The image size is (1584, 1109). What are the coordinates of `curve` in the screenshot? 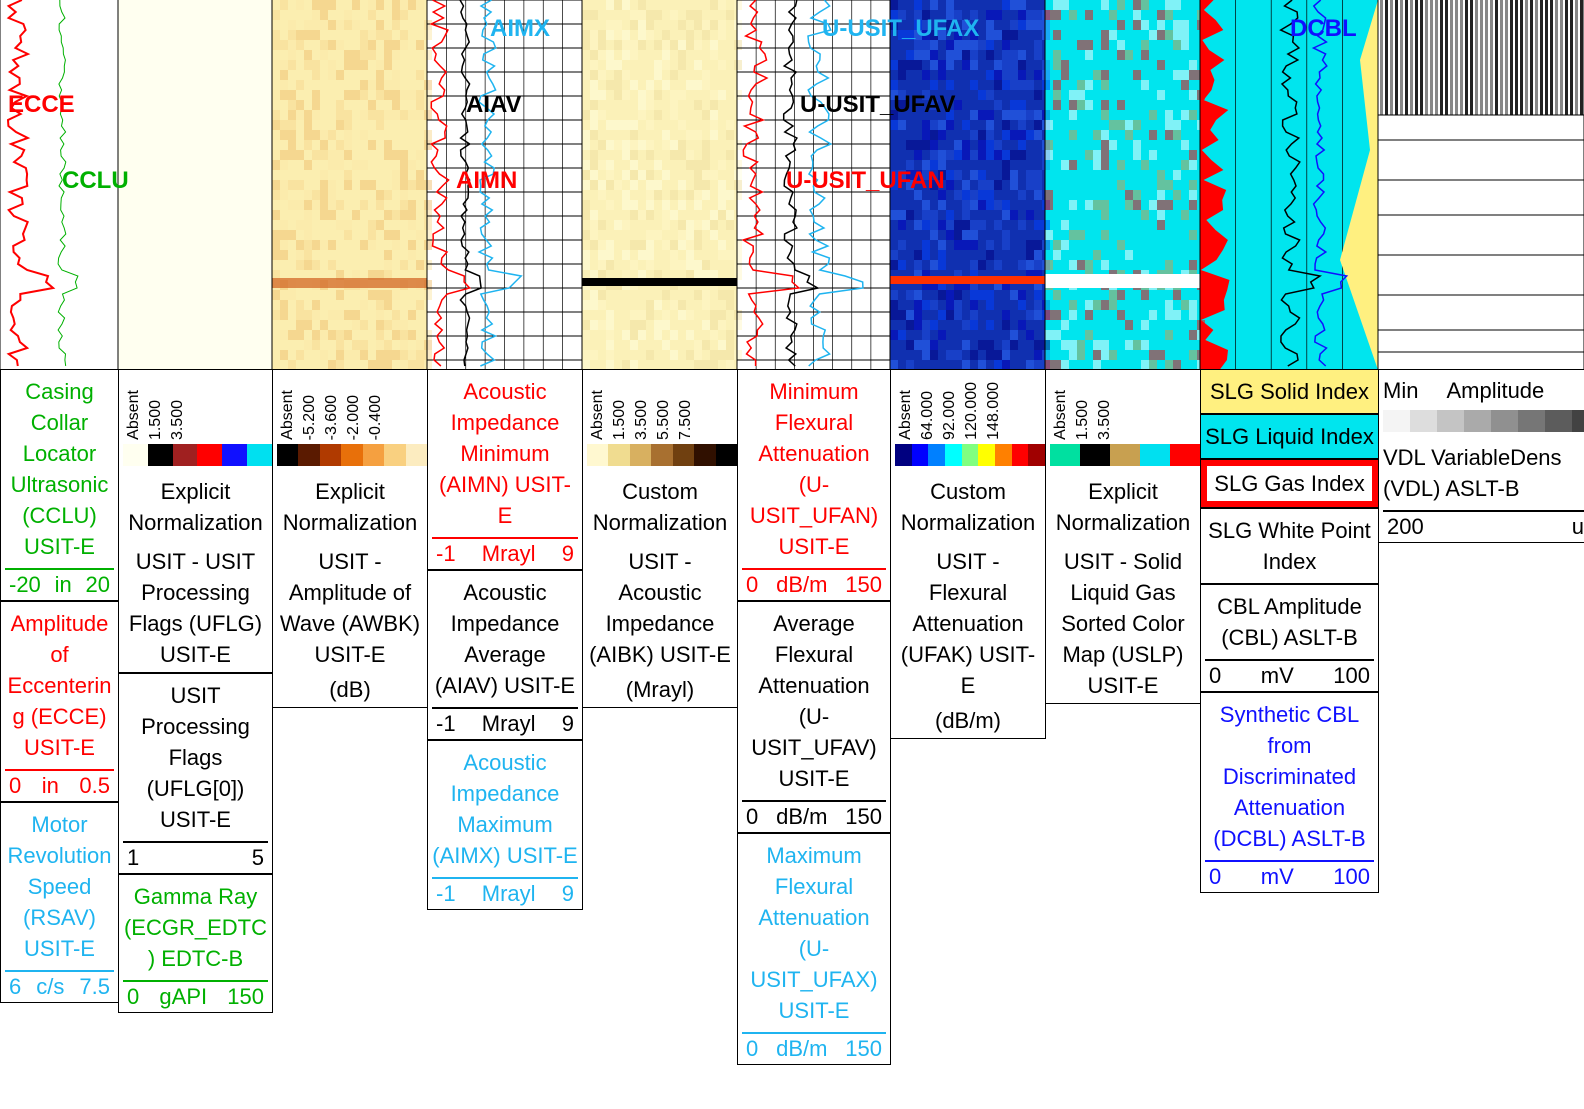 It's located at (771, 183).